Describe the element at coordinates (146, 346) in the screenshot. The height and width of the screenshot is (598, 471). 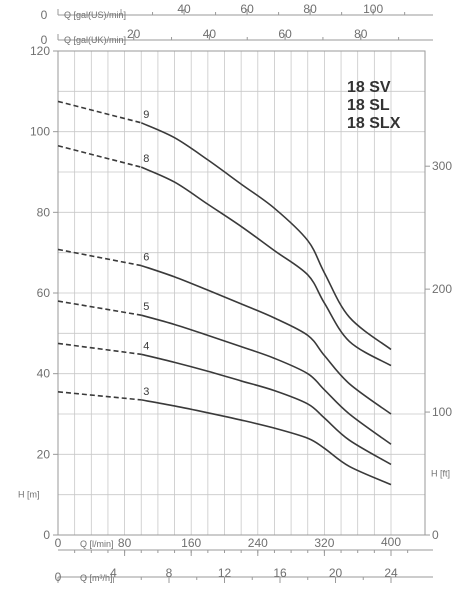
I see `series-4-label: 4` at that location.